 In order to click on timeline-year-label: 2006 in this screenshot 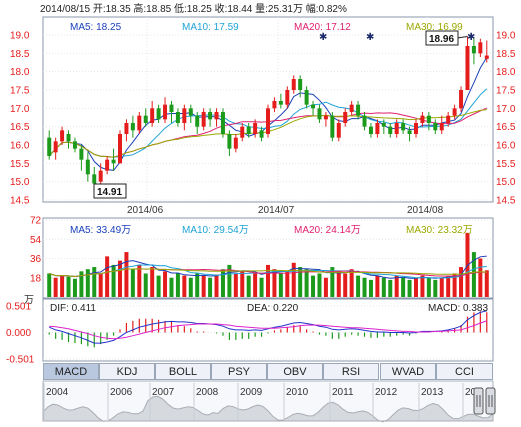, I will do `click(121, 392)`.